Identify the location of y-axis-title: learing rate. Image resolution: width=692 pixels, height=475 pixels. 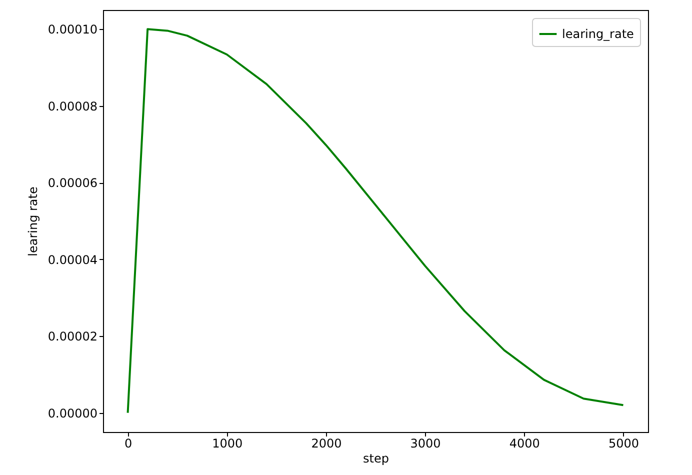
(33, 221).